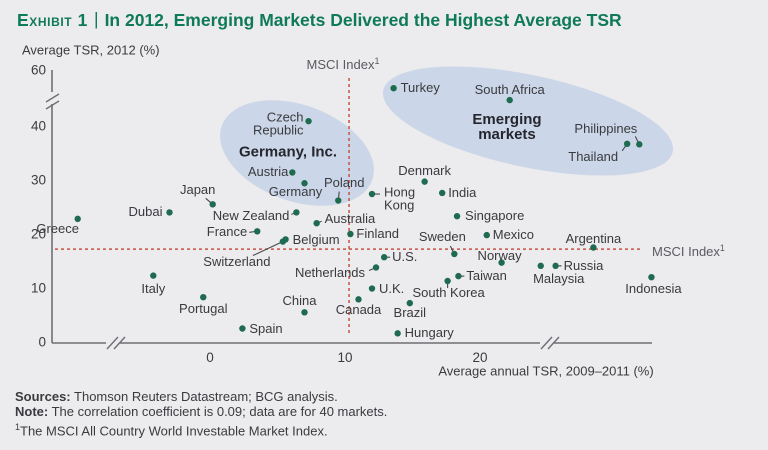 The image size is (768, 450). I want to click on point-label-norway: Norway, so click(499, 255).